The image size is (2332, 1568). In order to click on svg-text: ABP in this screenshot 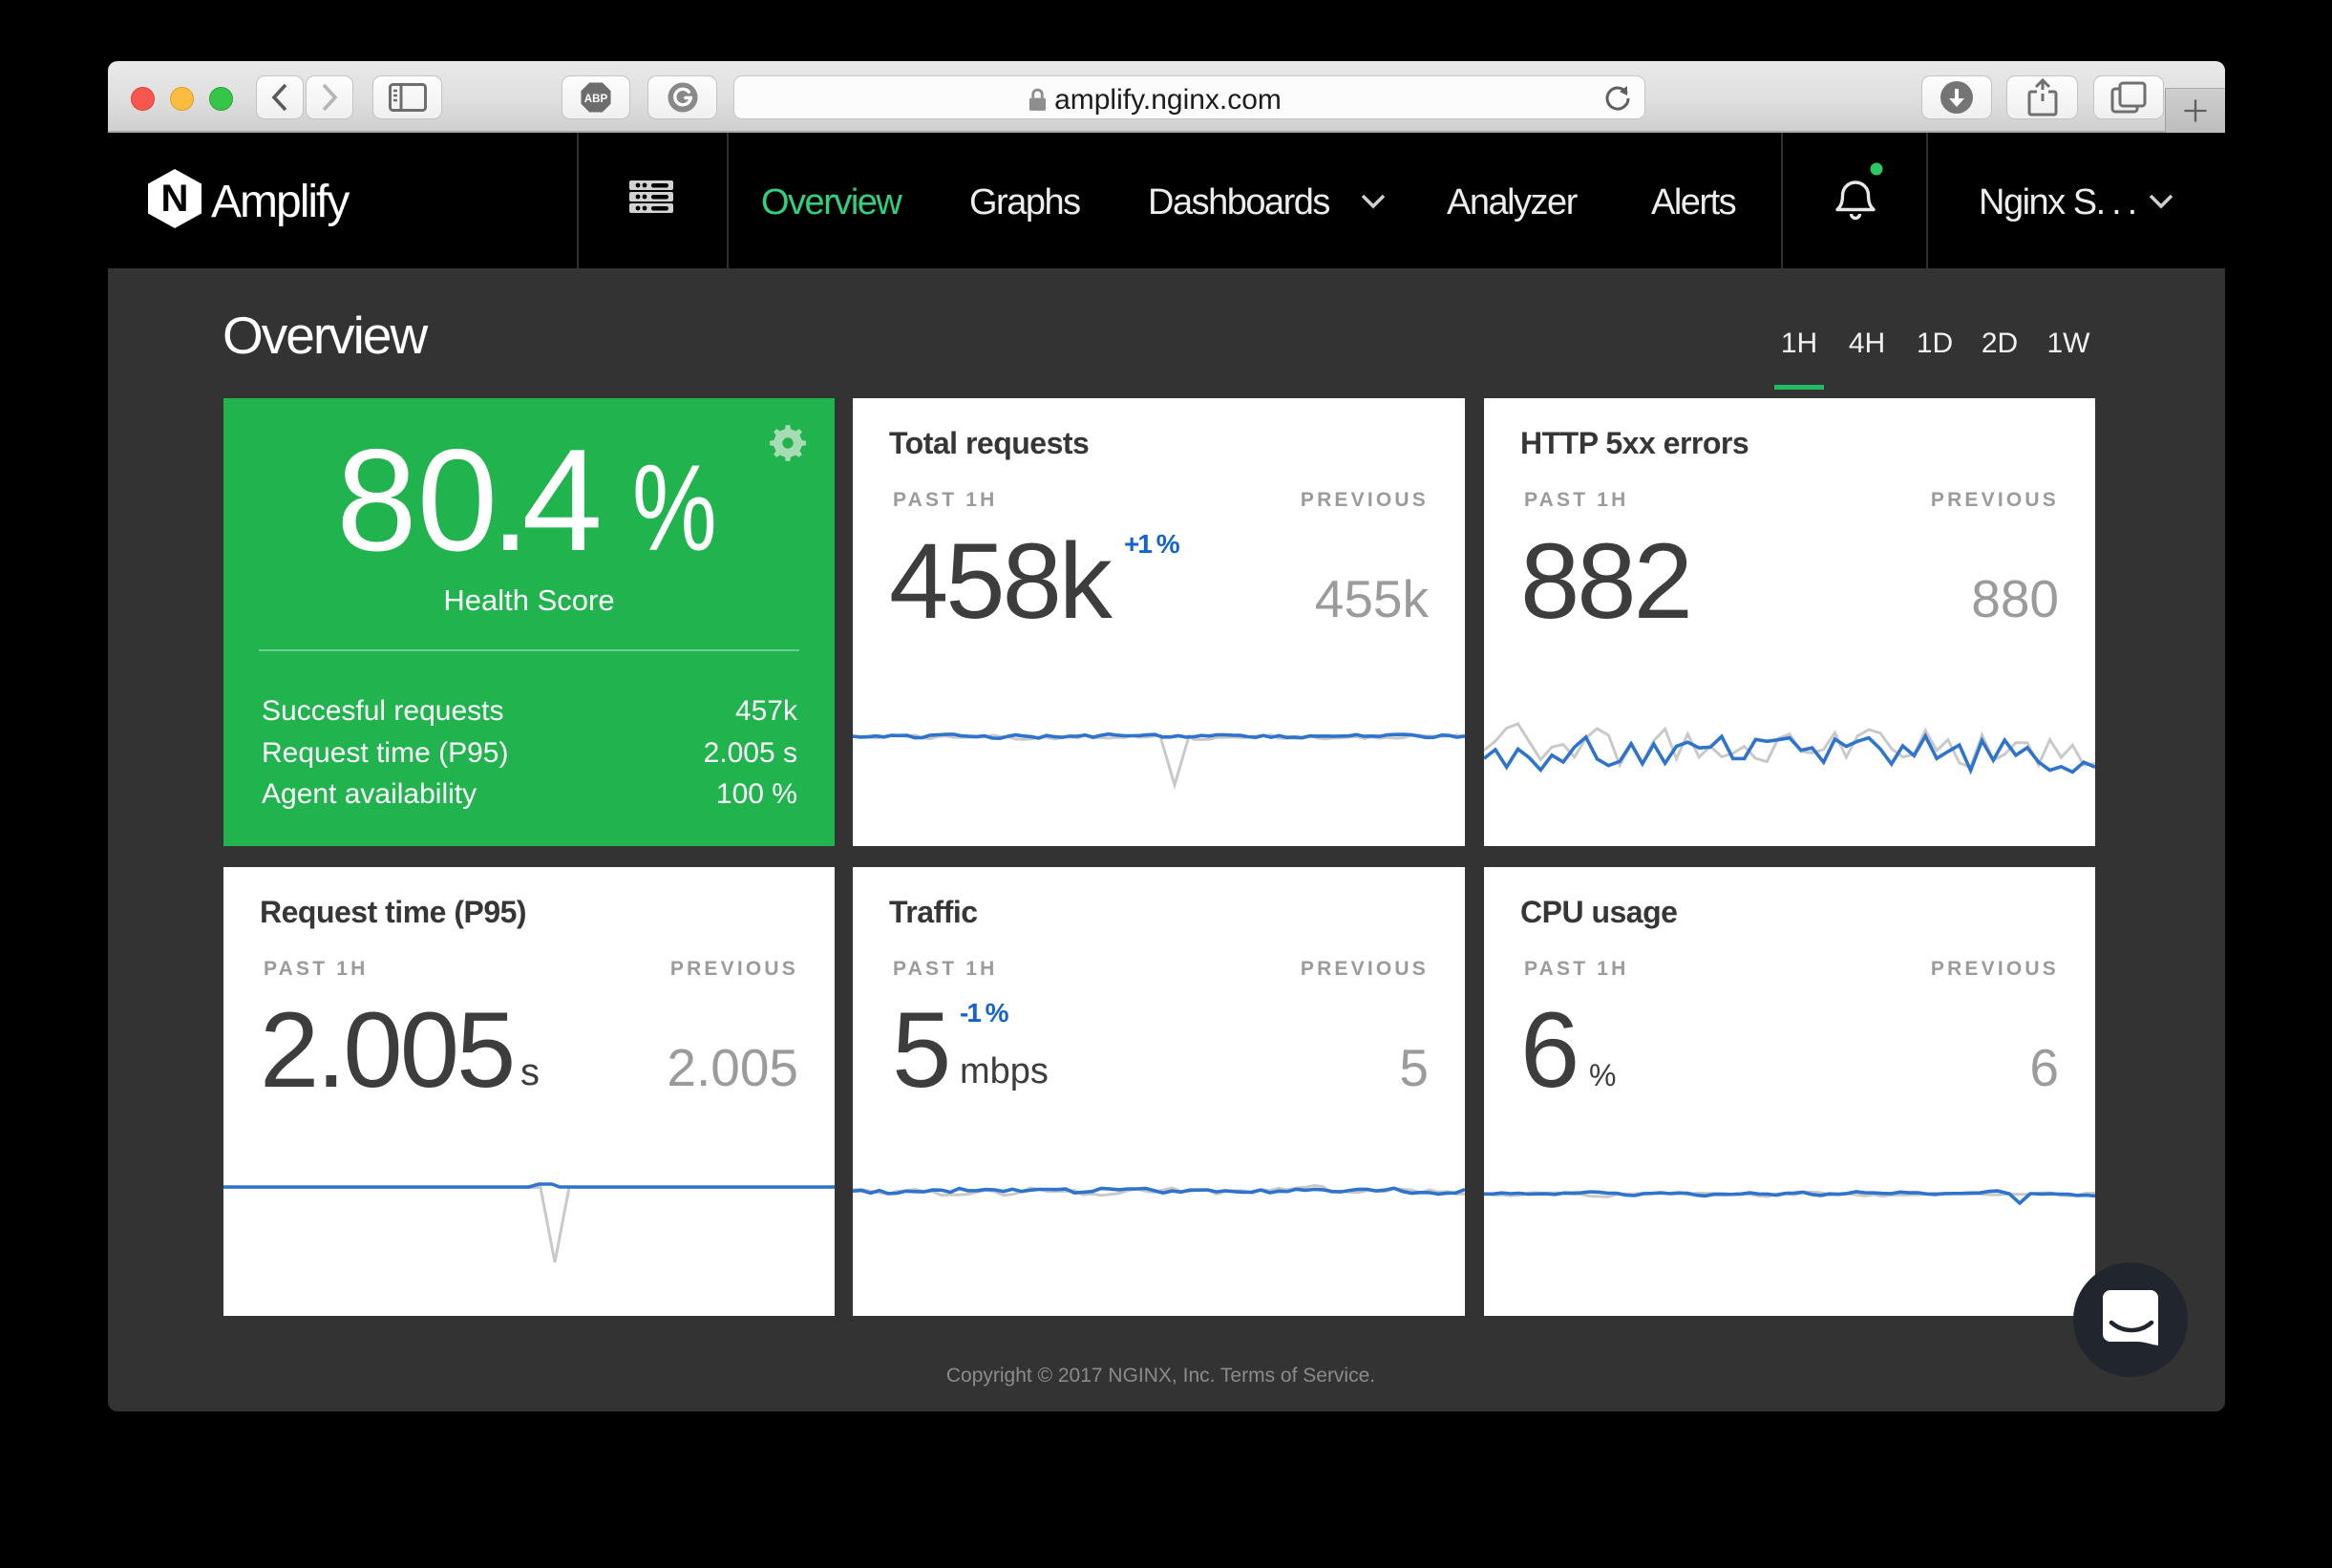, I will do `click(596, 99)`.